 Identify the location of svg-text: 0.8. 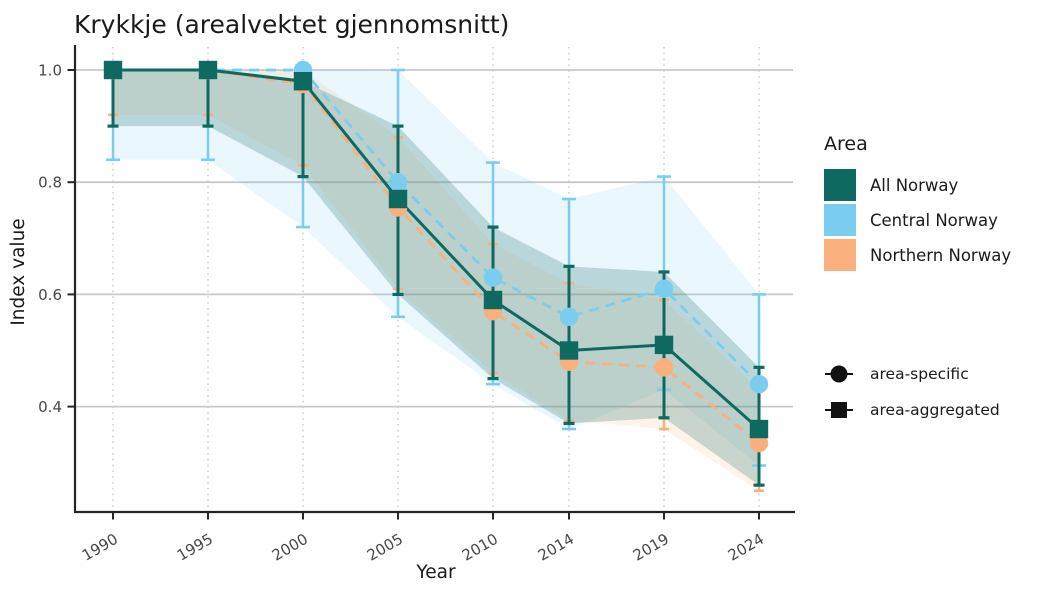
(50, 183).